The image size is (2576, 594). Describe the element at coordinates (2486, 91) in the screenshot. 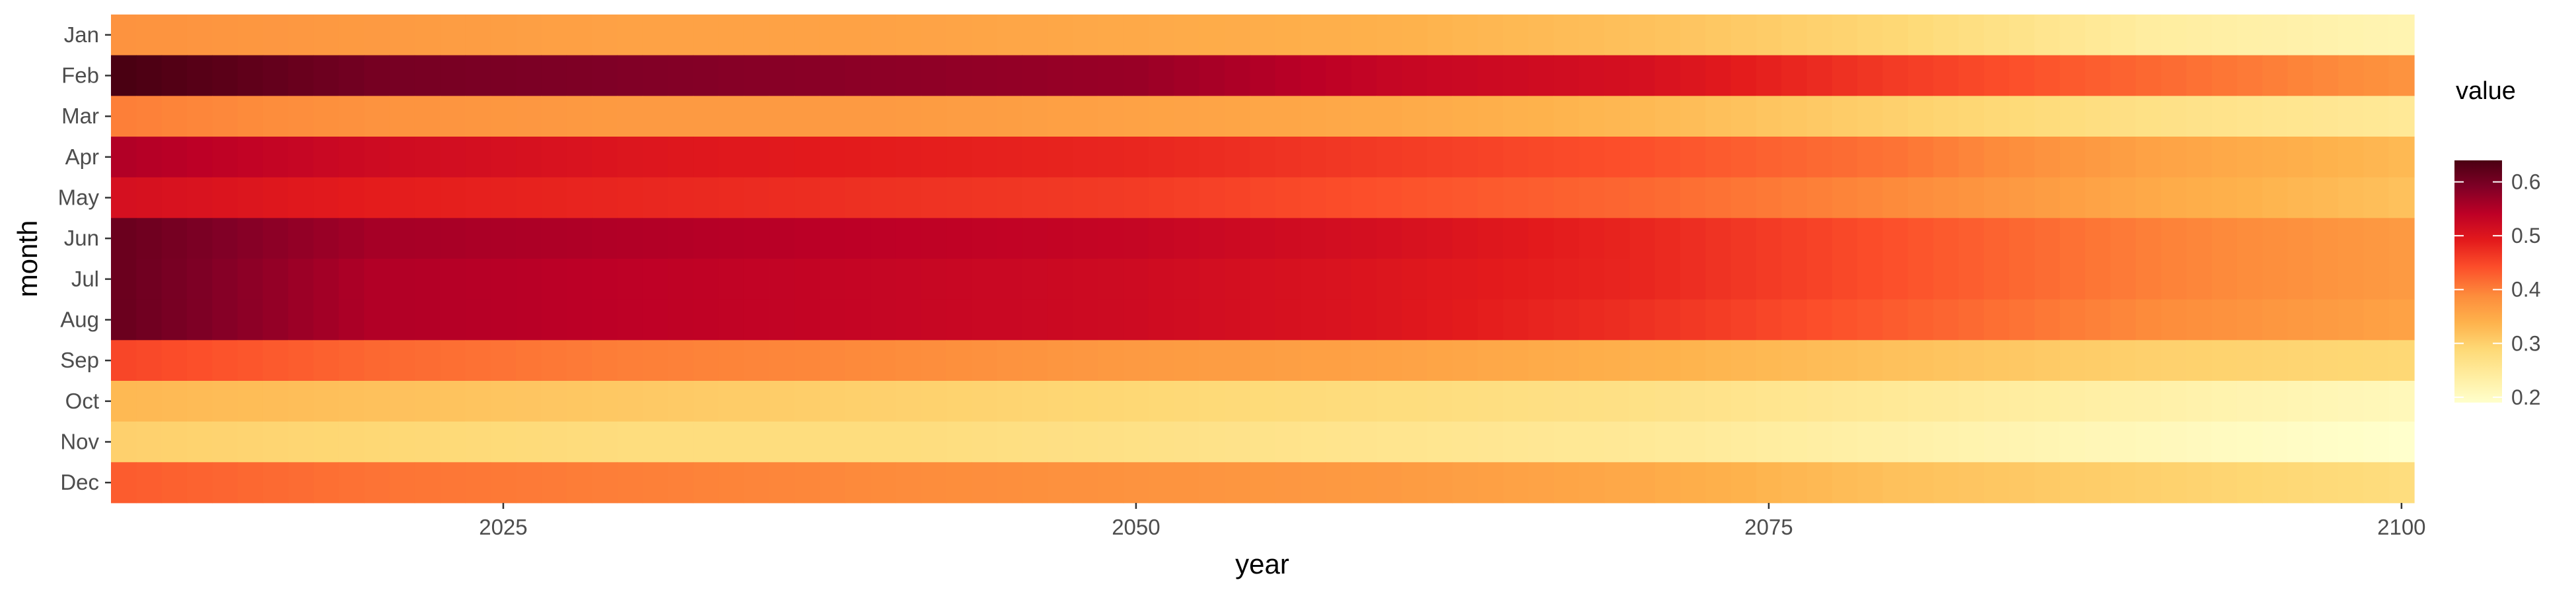

I see `legend-title: value` at that location.